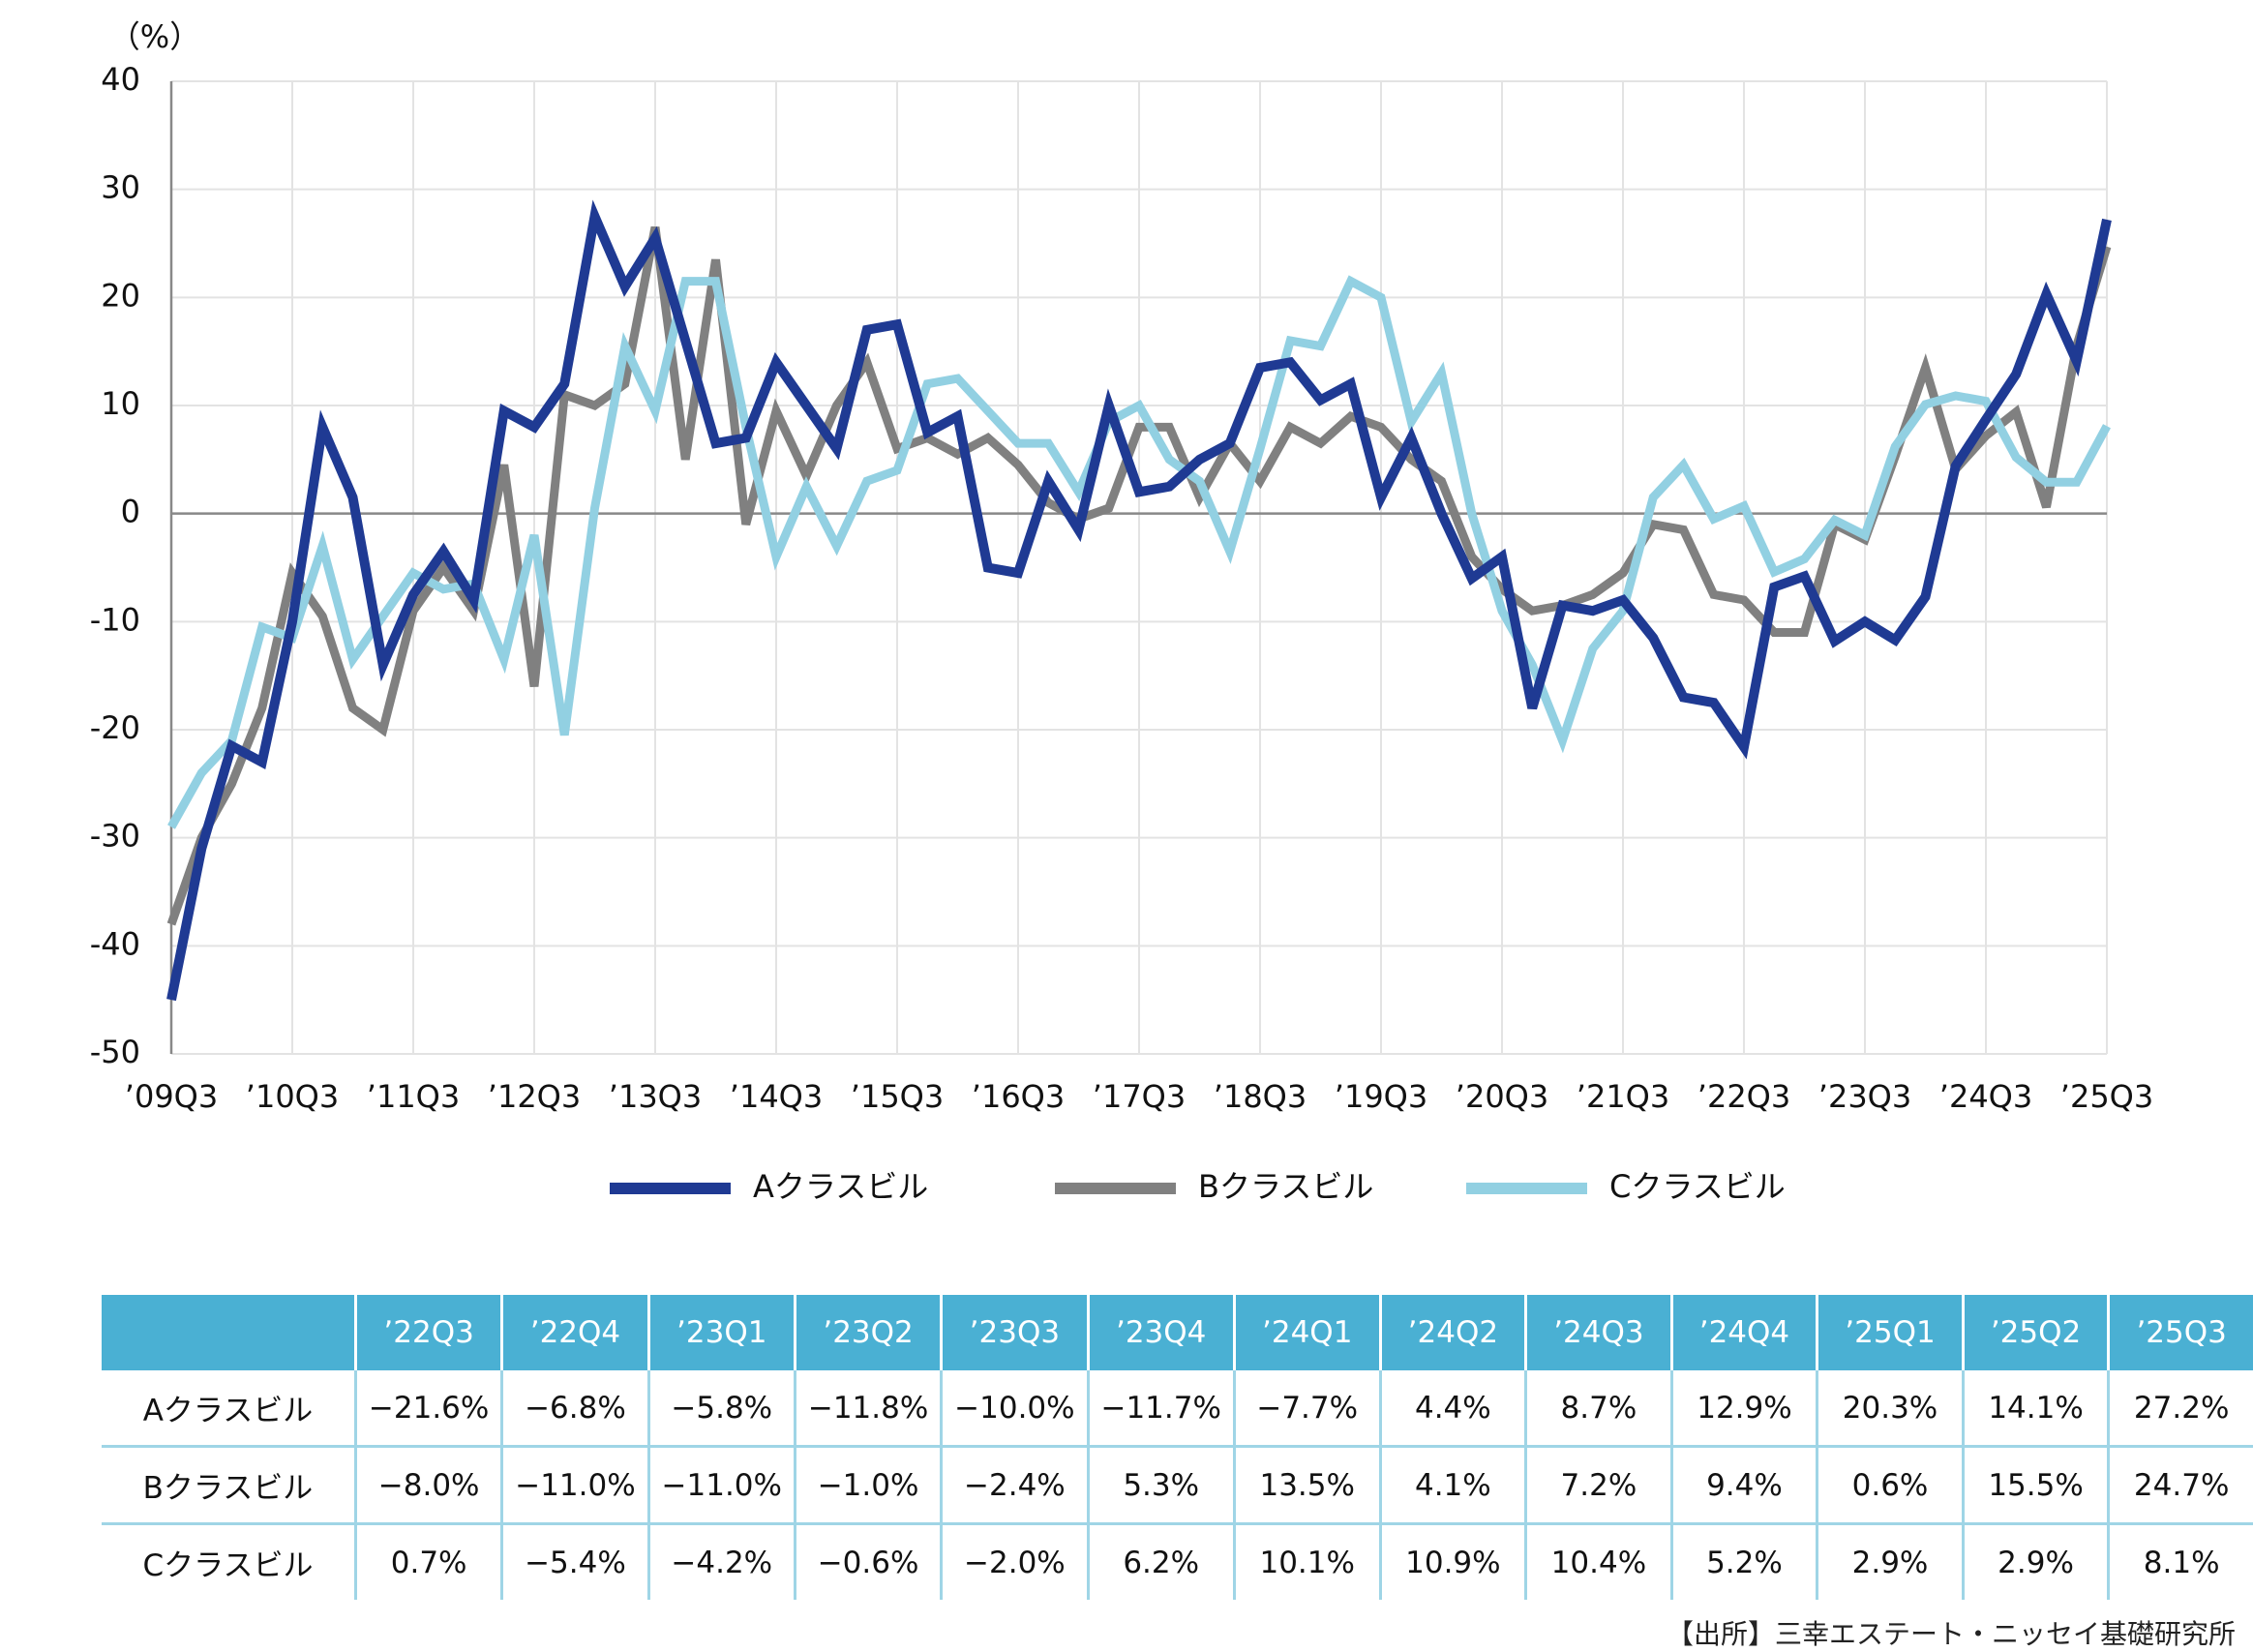 This screenshot has width=2253, height=1652. Describe the element at coordinates (430, 1486) in the screenshot. I see `table-cell: −8.0%` at that location.